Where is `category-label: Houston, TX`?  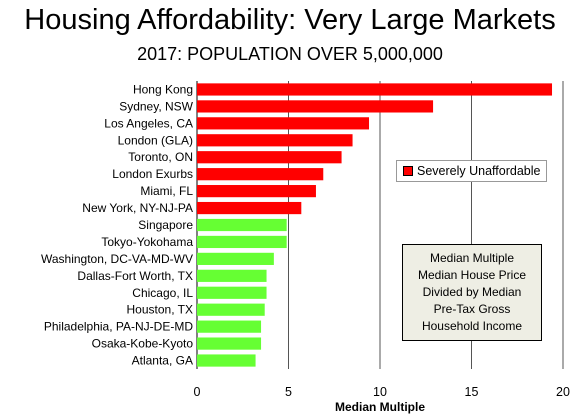
category-label: Houston, TX is located at coordinates (160, 310).